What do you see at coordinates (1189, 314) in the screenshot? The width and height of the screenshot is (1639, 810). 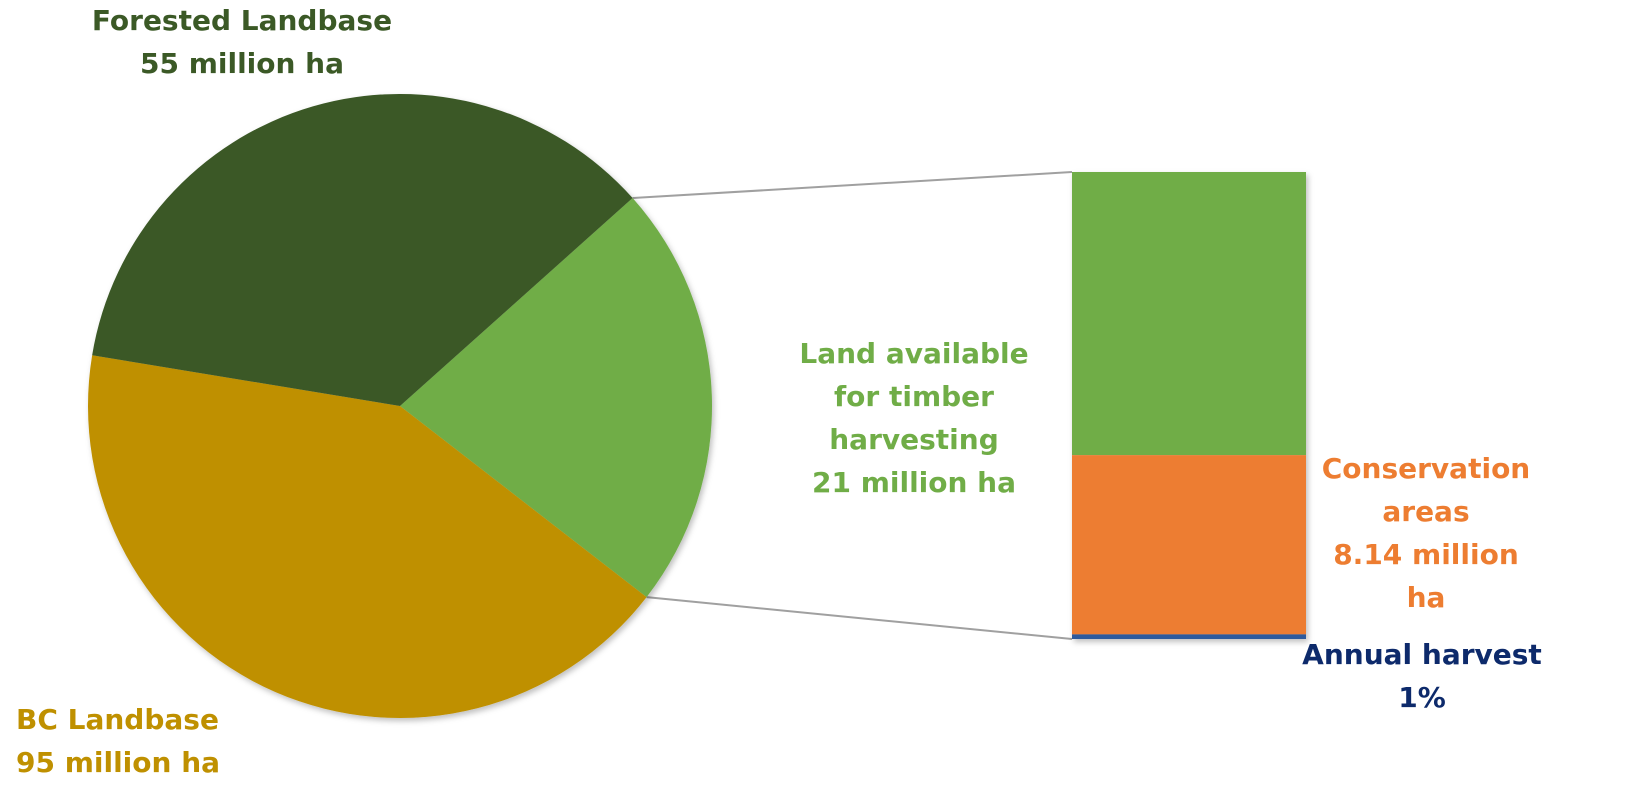 I see `bar-segment-timber_rest` at bounding box center [1189, 314].